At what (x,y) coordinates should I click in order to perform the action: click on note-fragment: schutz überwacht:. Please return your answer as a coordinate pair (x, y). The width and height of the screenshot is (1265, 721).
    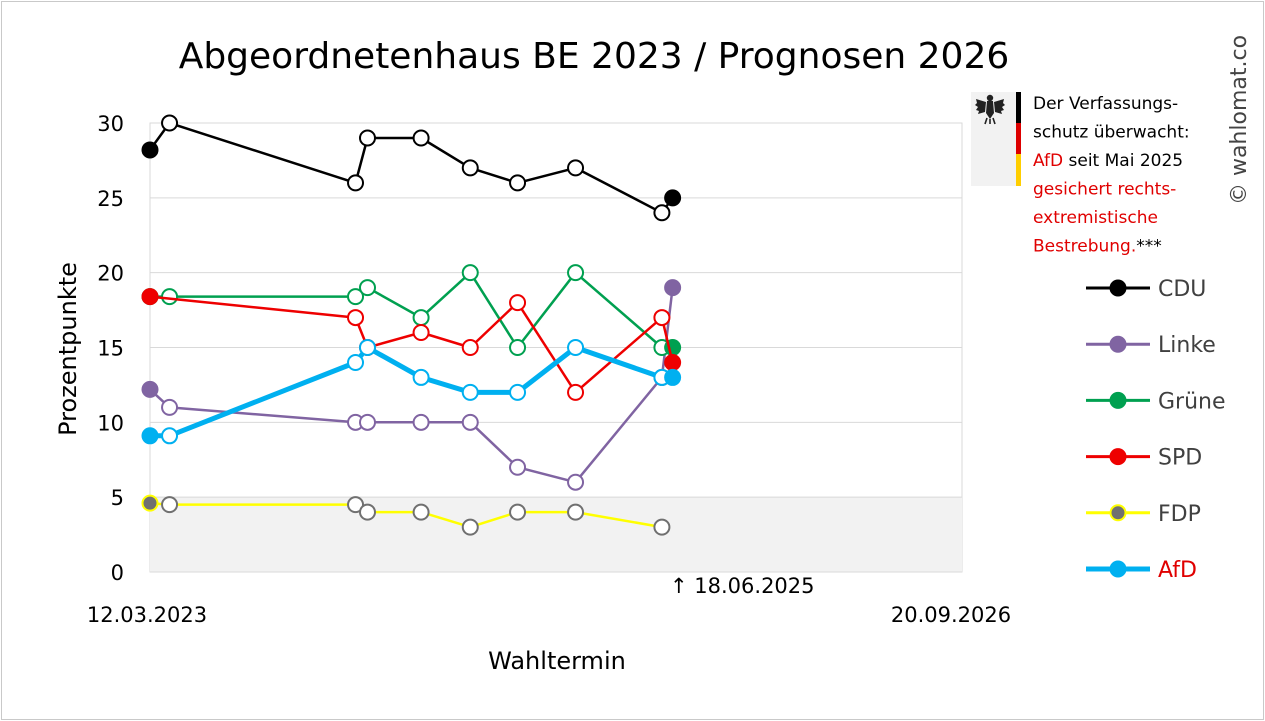
    Looking at the image, I should click on (1111, 133).